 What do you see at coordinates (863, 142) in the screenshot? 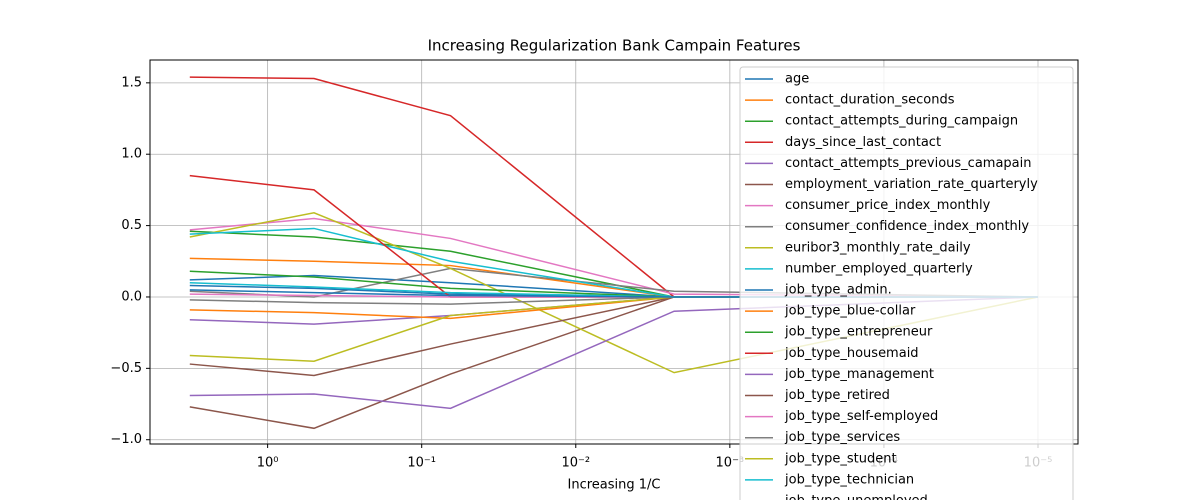
I see `legend-label: days_since_last_contact` at bounding box center [863, 142].